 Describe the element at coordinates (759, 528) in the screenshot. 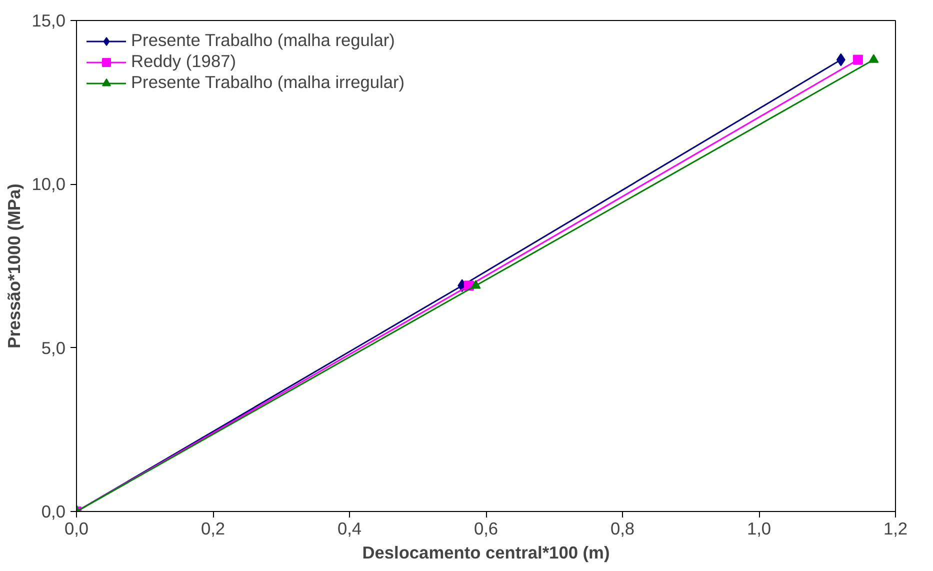

I see `x-tick-label: 1,0` at that location.